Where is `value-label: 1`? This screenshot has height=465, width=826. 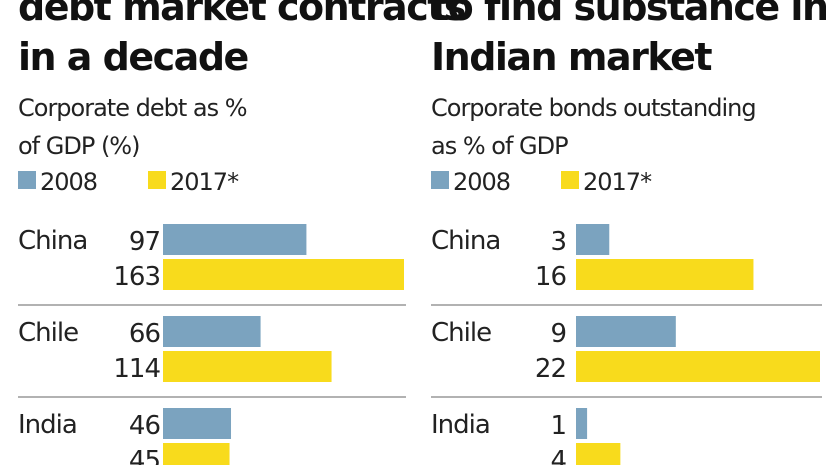 value-label: 1 is located at coordinates (558, 426).